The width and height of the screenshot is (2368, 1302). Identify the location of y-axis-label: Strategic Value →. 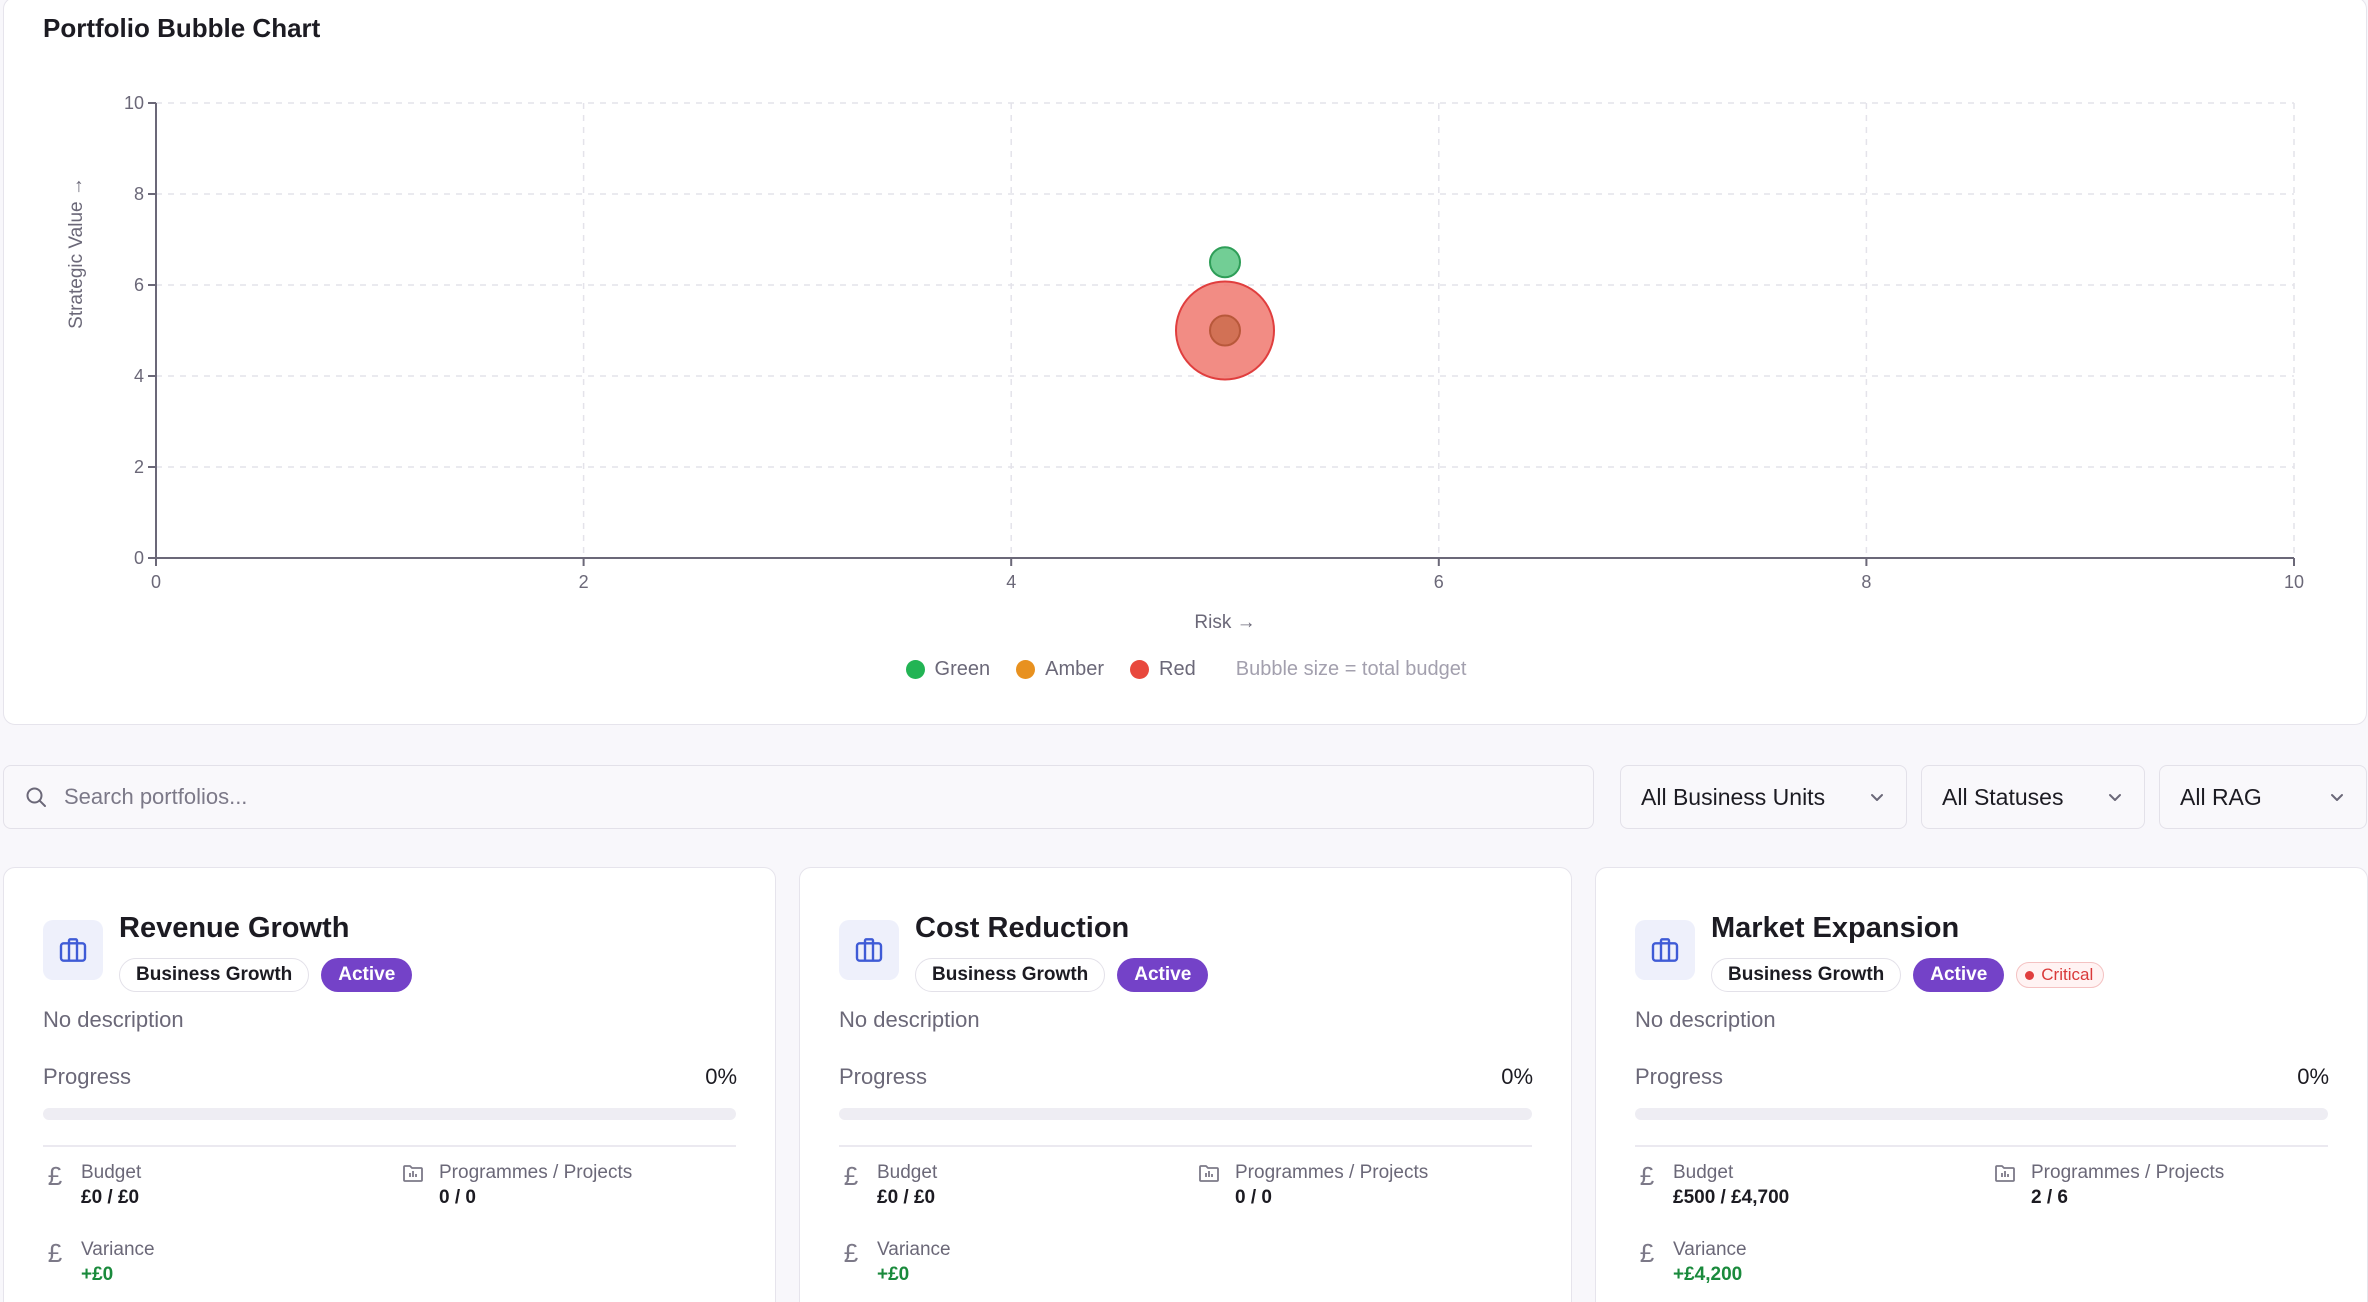
(76, 253).